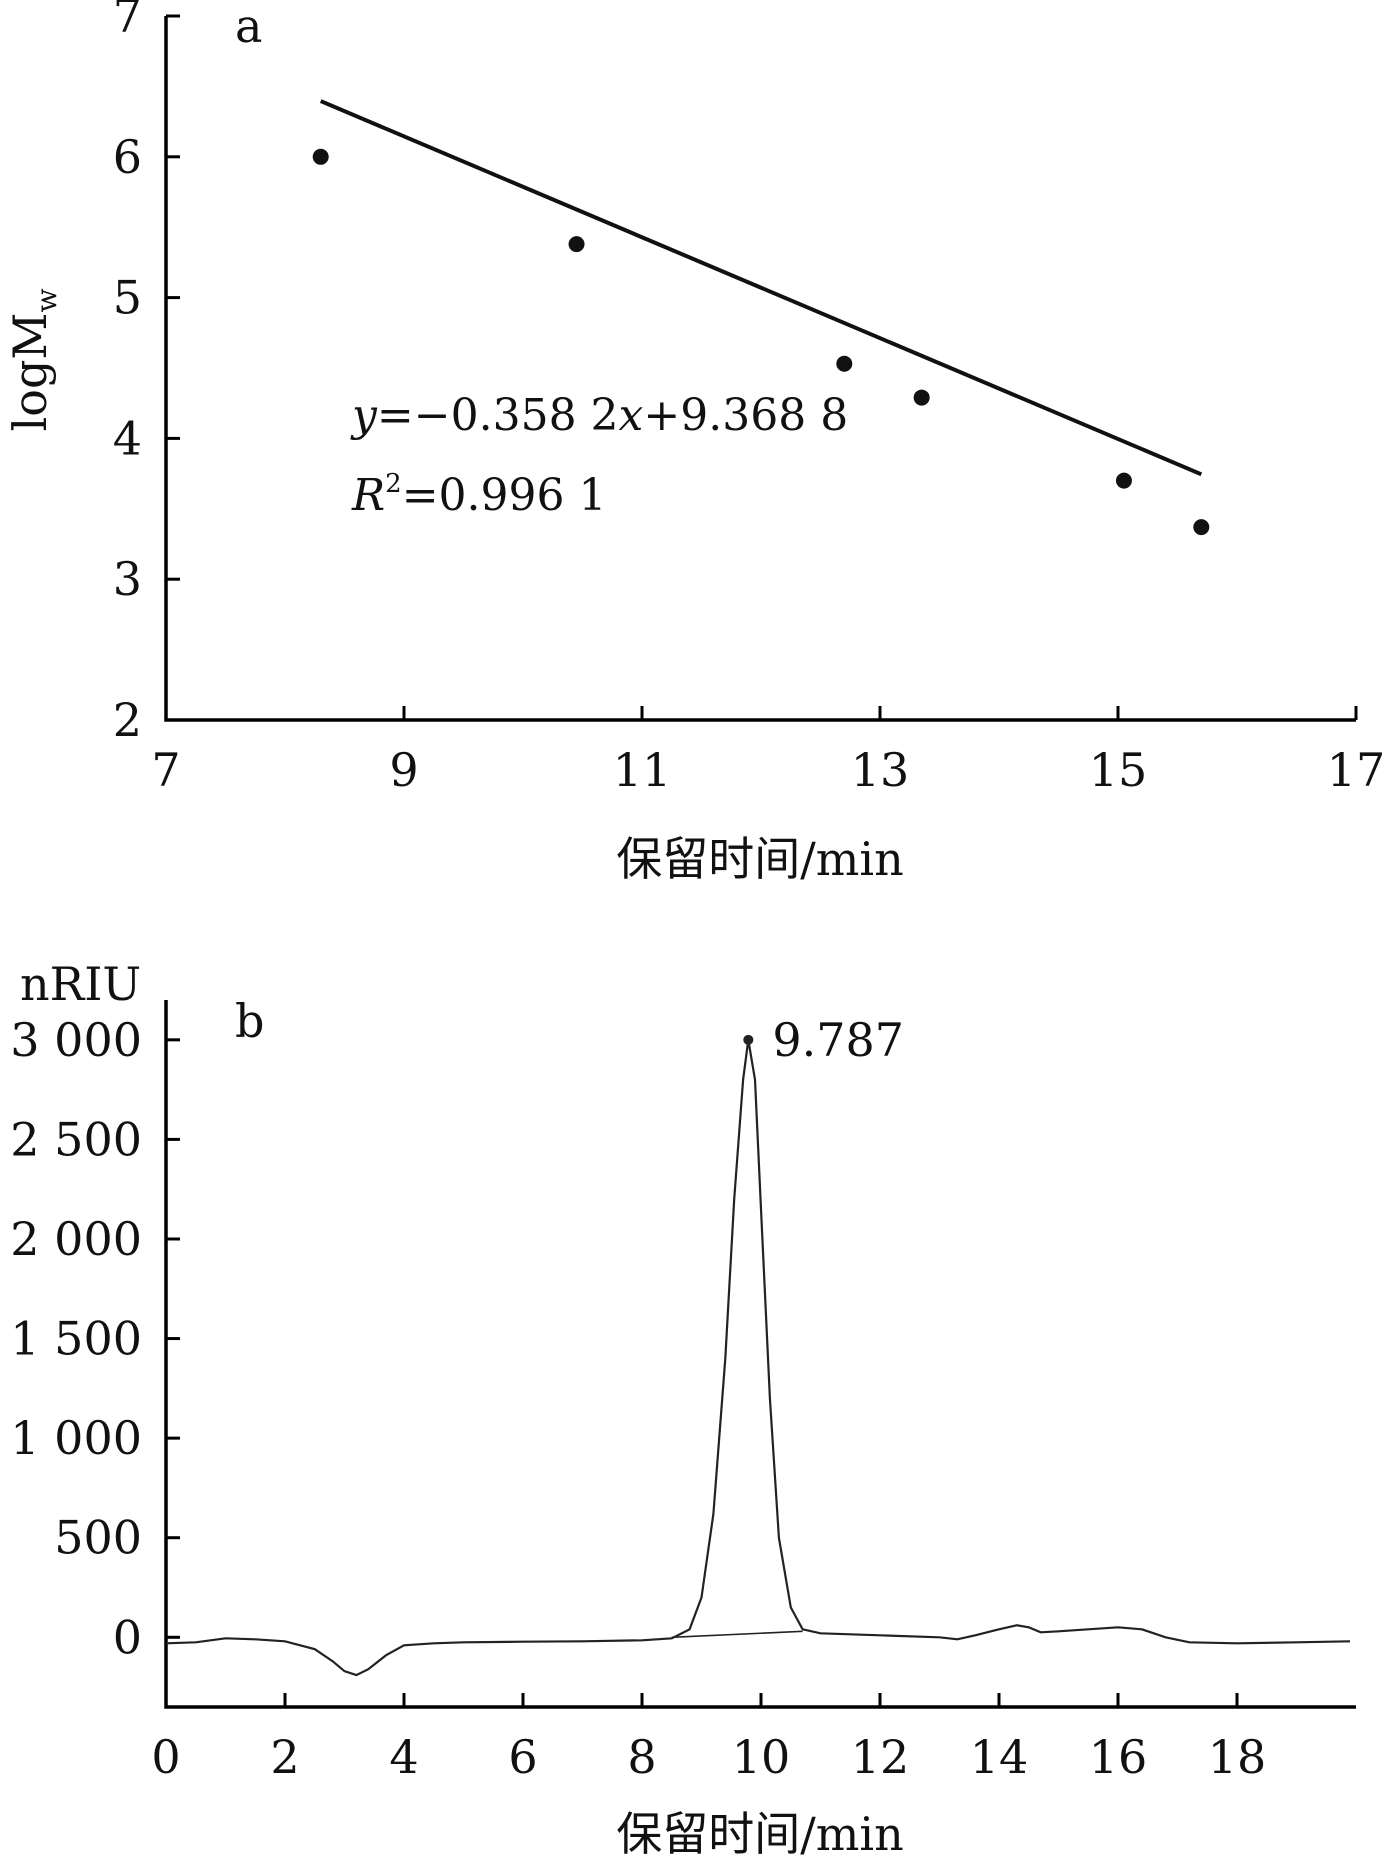 The width and height of the screenshot is (1386, 1857). What do you see at coordinates (127, 720) in the screenshot?
I see `panel-a-y-tick-label: 2` at bounding box center [127, 720].